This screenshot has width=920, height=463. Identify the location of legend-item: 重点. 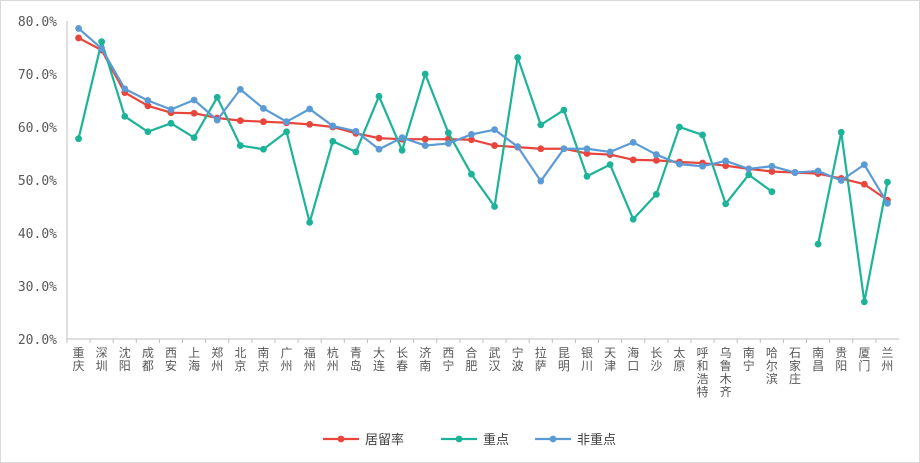
(475, 440).